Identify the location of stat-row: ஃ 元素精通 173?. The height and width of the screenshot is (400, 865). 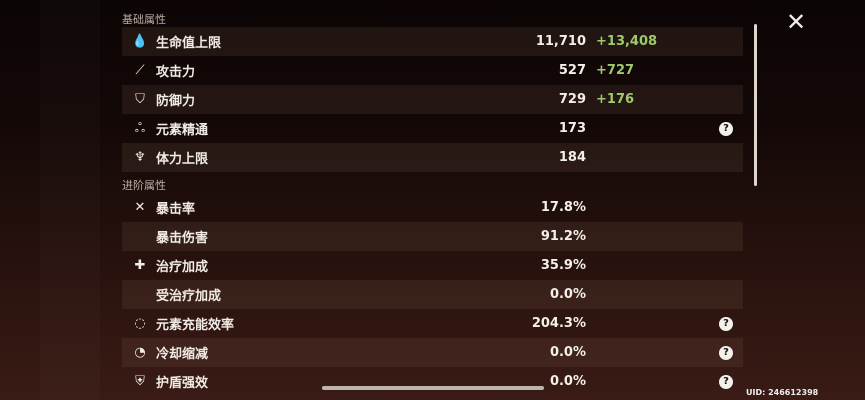
(432, 128).